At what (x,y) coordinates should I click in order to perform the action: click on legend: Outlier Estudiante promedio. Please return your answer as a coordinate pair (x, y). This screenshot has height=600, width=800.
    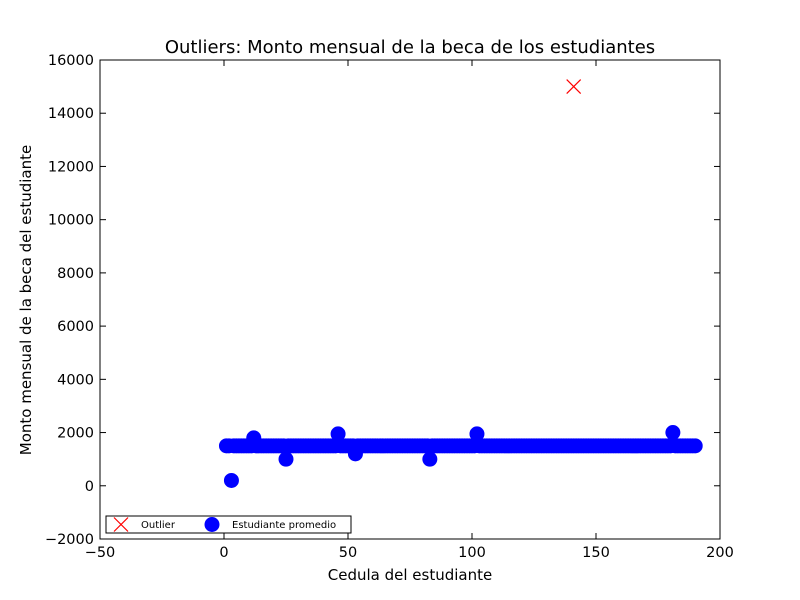
    Looking at the image, I should click on (228, 524).